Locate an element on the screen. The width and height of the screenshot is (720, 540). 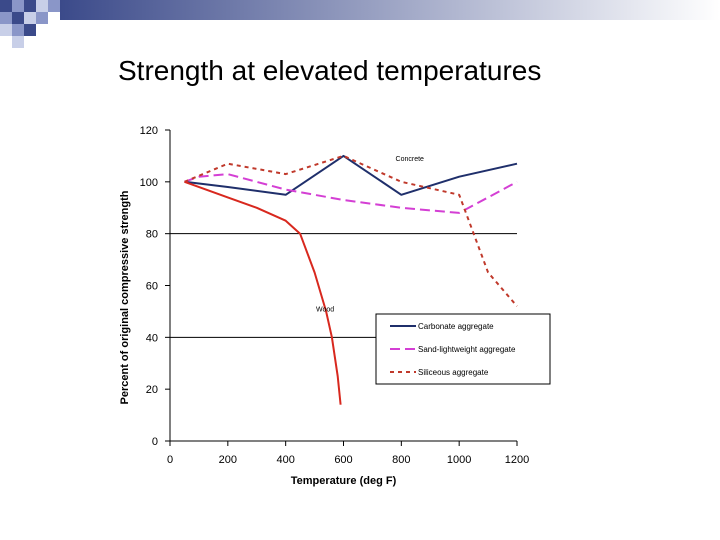
y-tick-label: 0 is located at coordinates (155, 442).